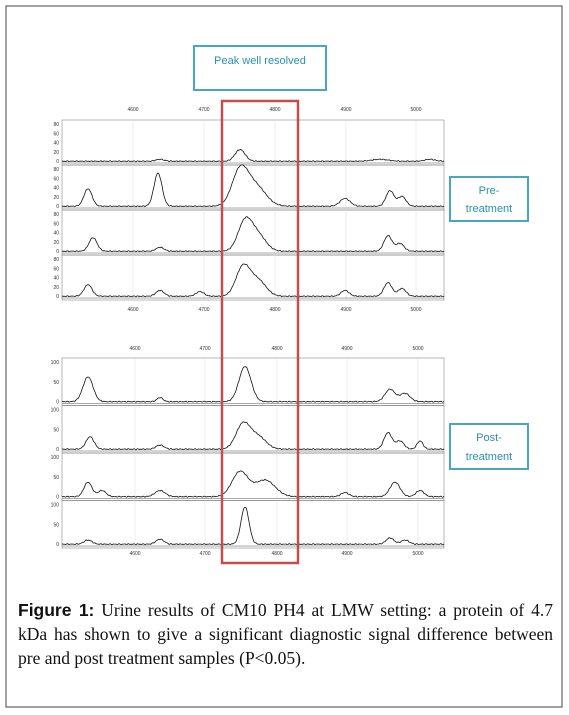  What do you see at coordinates (489, 457) in the screenshot?
I see `note-post: treatment` at bounding box center [489, 457].